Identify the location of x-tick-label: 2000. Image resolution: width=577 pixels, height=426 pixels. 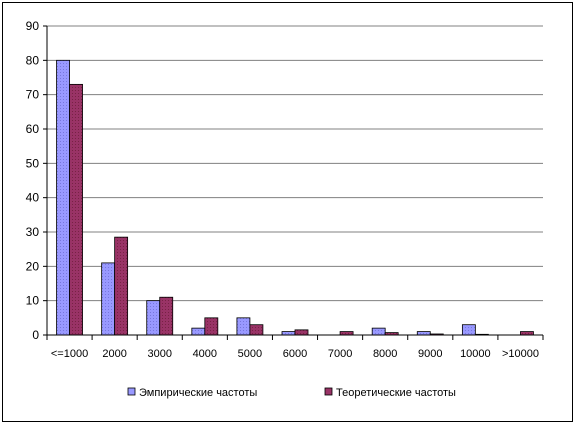
(114, 354).